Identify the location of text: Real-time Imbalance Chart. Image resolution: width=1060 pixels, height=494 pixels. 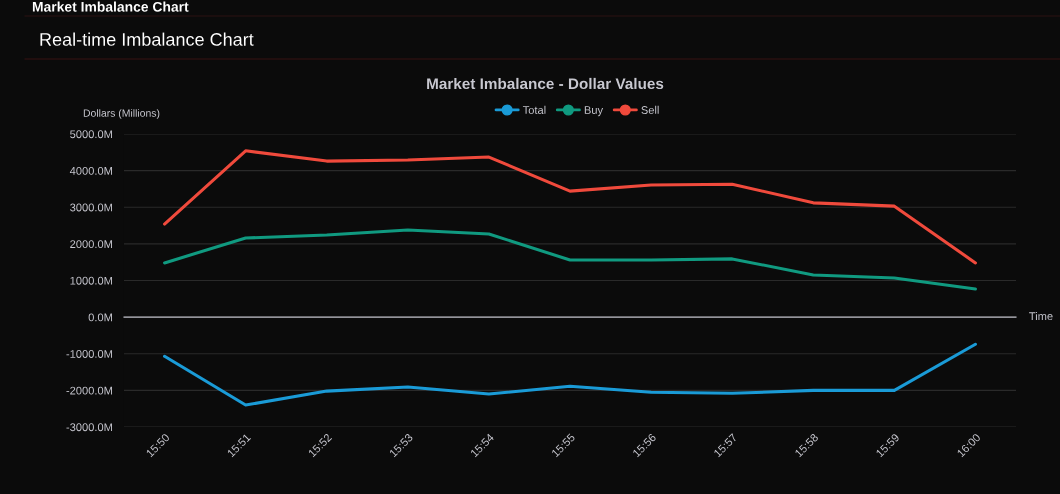
(147, 39).